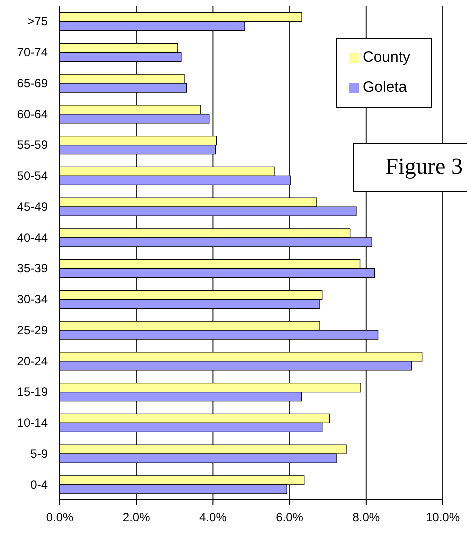 The width and height of the screenshot is (467, 534). I want to click on x-tick-label: 8.0%, so click(366, 517).